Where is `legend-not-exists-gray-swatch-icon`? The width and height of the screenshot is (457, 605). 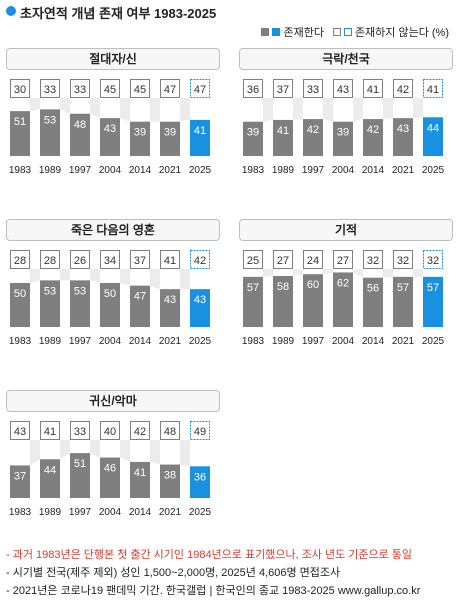
legend-not-exists-gray-swatch-icon is located at coordinates (336, 32).